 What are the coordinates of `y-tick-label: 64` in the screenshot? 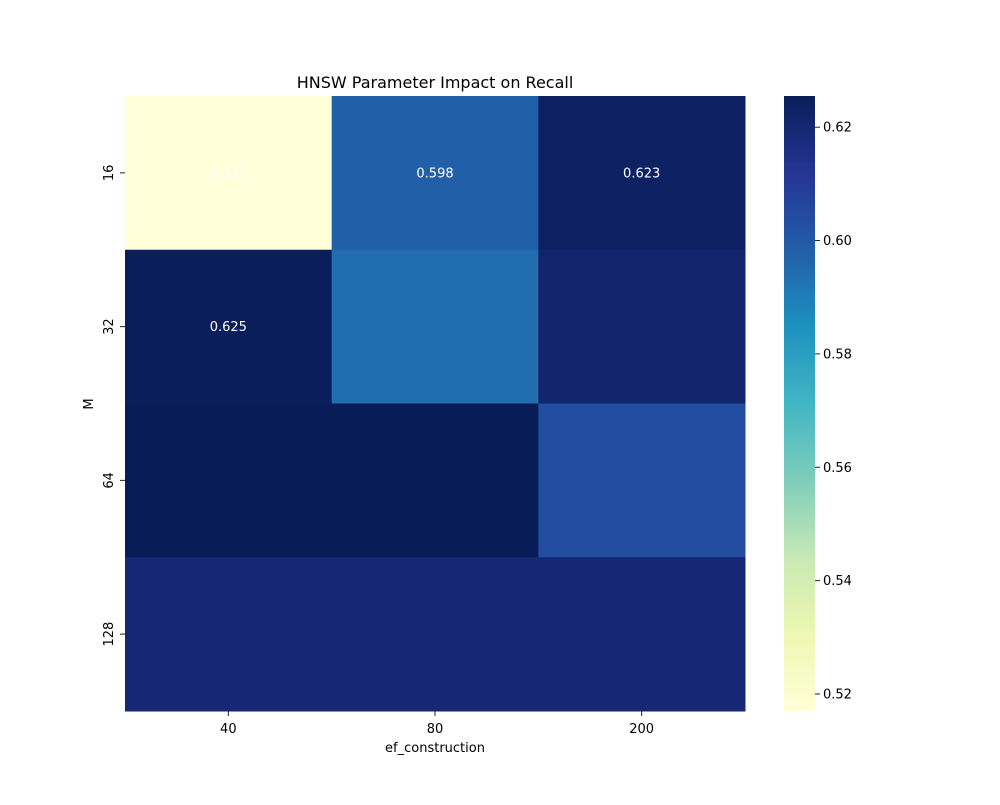 It's located at (109, 480).